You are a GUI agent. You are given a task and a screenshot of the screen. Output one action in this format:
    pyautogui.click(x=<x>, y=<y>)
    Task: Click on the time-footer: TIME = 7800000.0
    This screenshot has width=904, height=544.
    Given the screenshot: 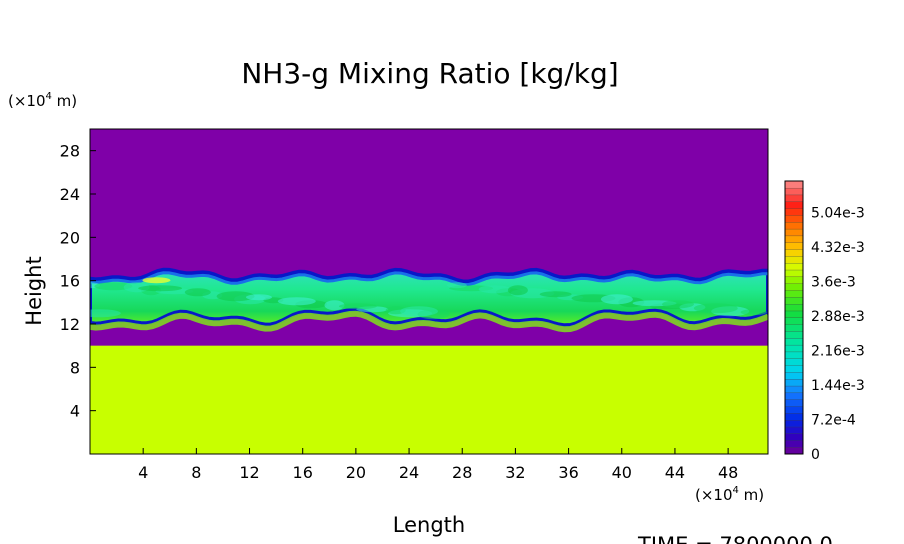 What is the action you would take?
    pyautogui.click(x=735, y=538)
    